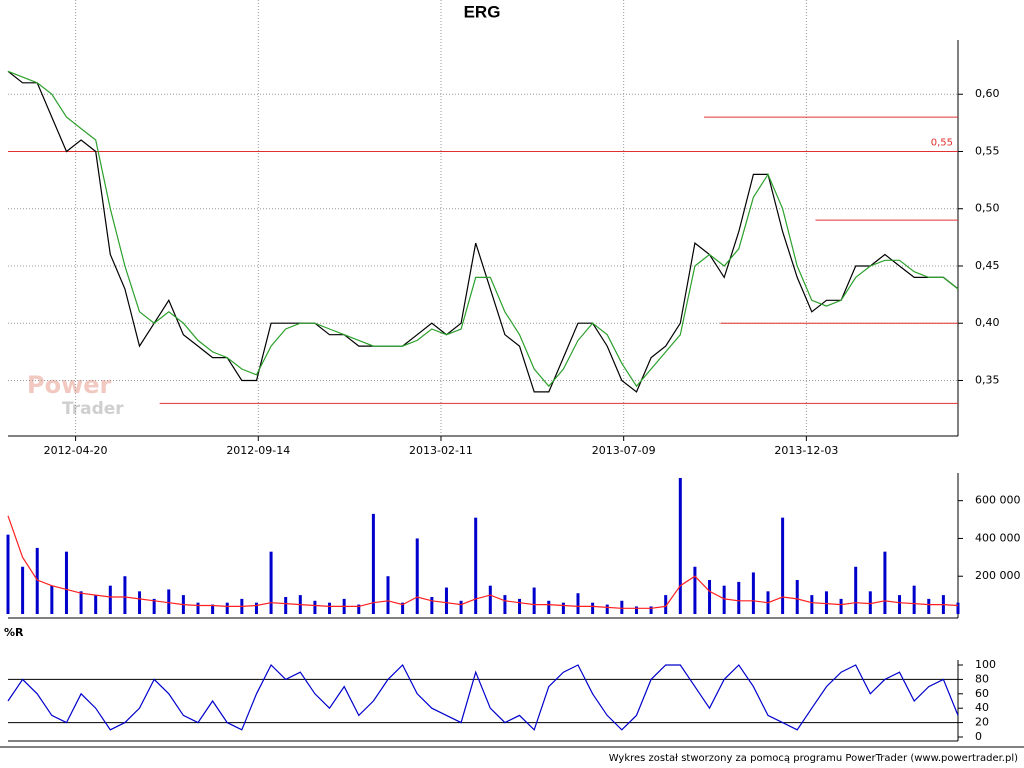 Image resolution: width=1024 pixels, height=768 pixels. I want to click on watermark: Power, so click(69, 385).